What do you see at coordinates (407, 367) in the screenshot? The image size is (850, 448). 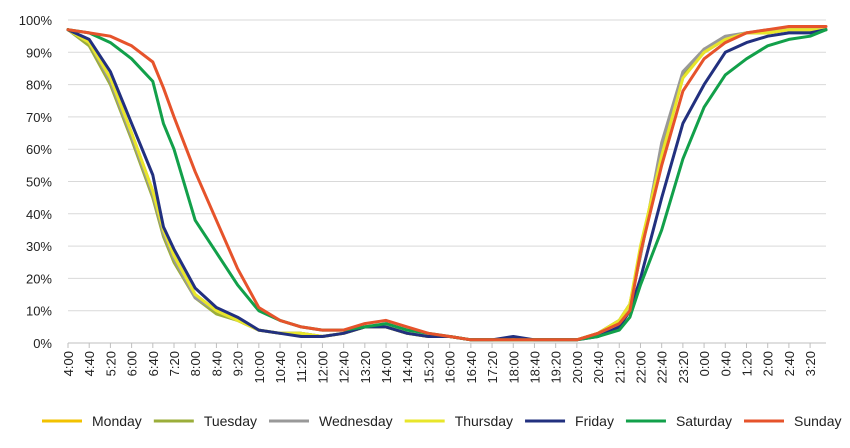 I see `x-tick-label: 14:40` at bounding box center [407, 367].